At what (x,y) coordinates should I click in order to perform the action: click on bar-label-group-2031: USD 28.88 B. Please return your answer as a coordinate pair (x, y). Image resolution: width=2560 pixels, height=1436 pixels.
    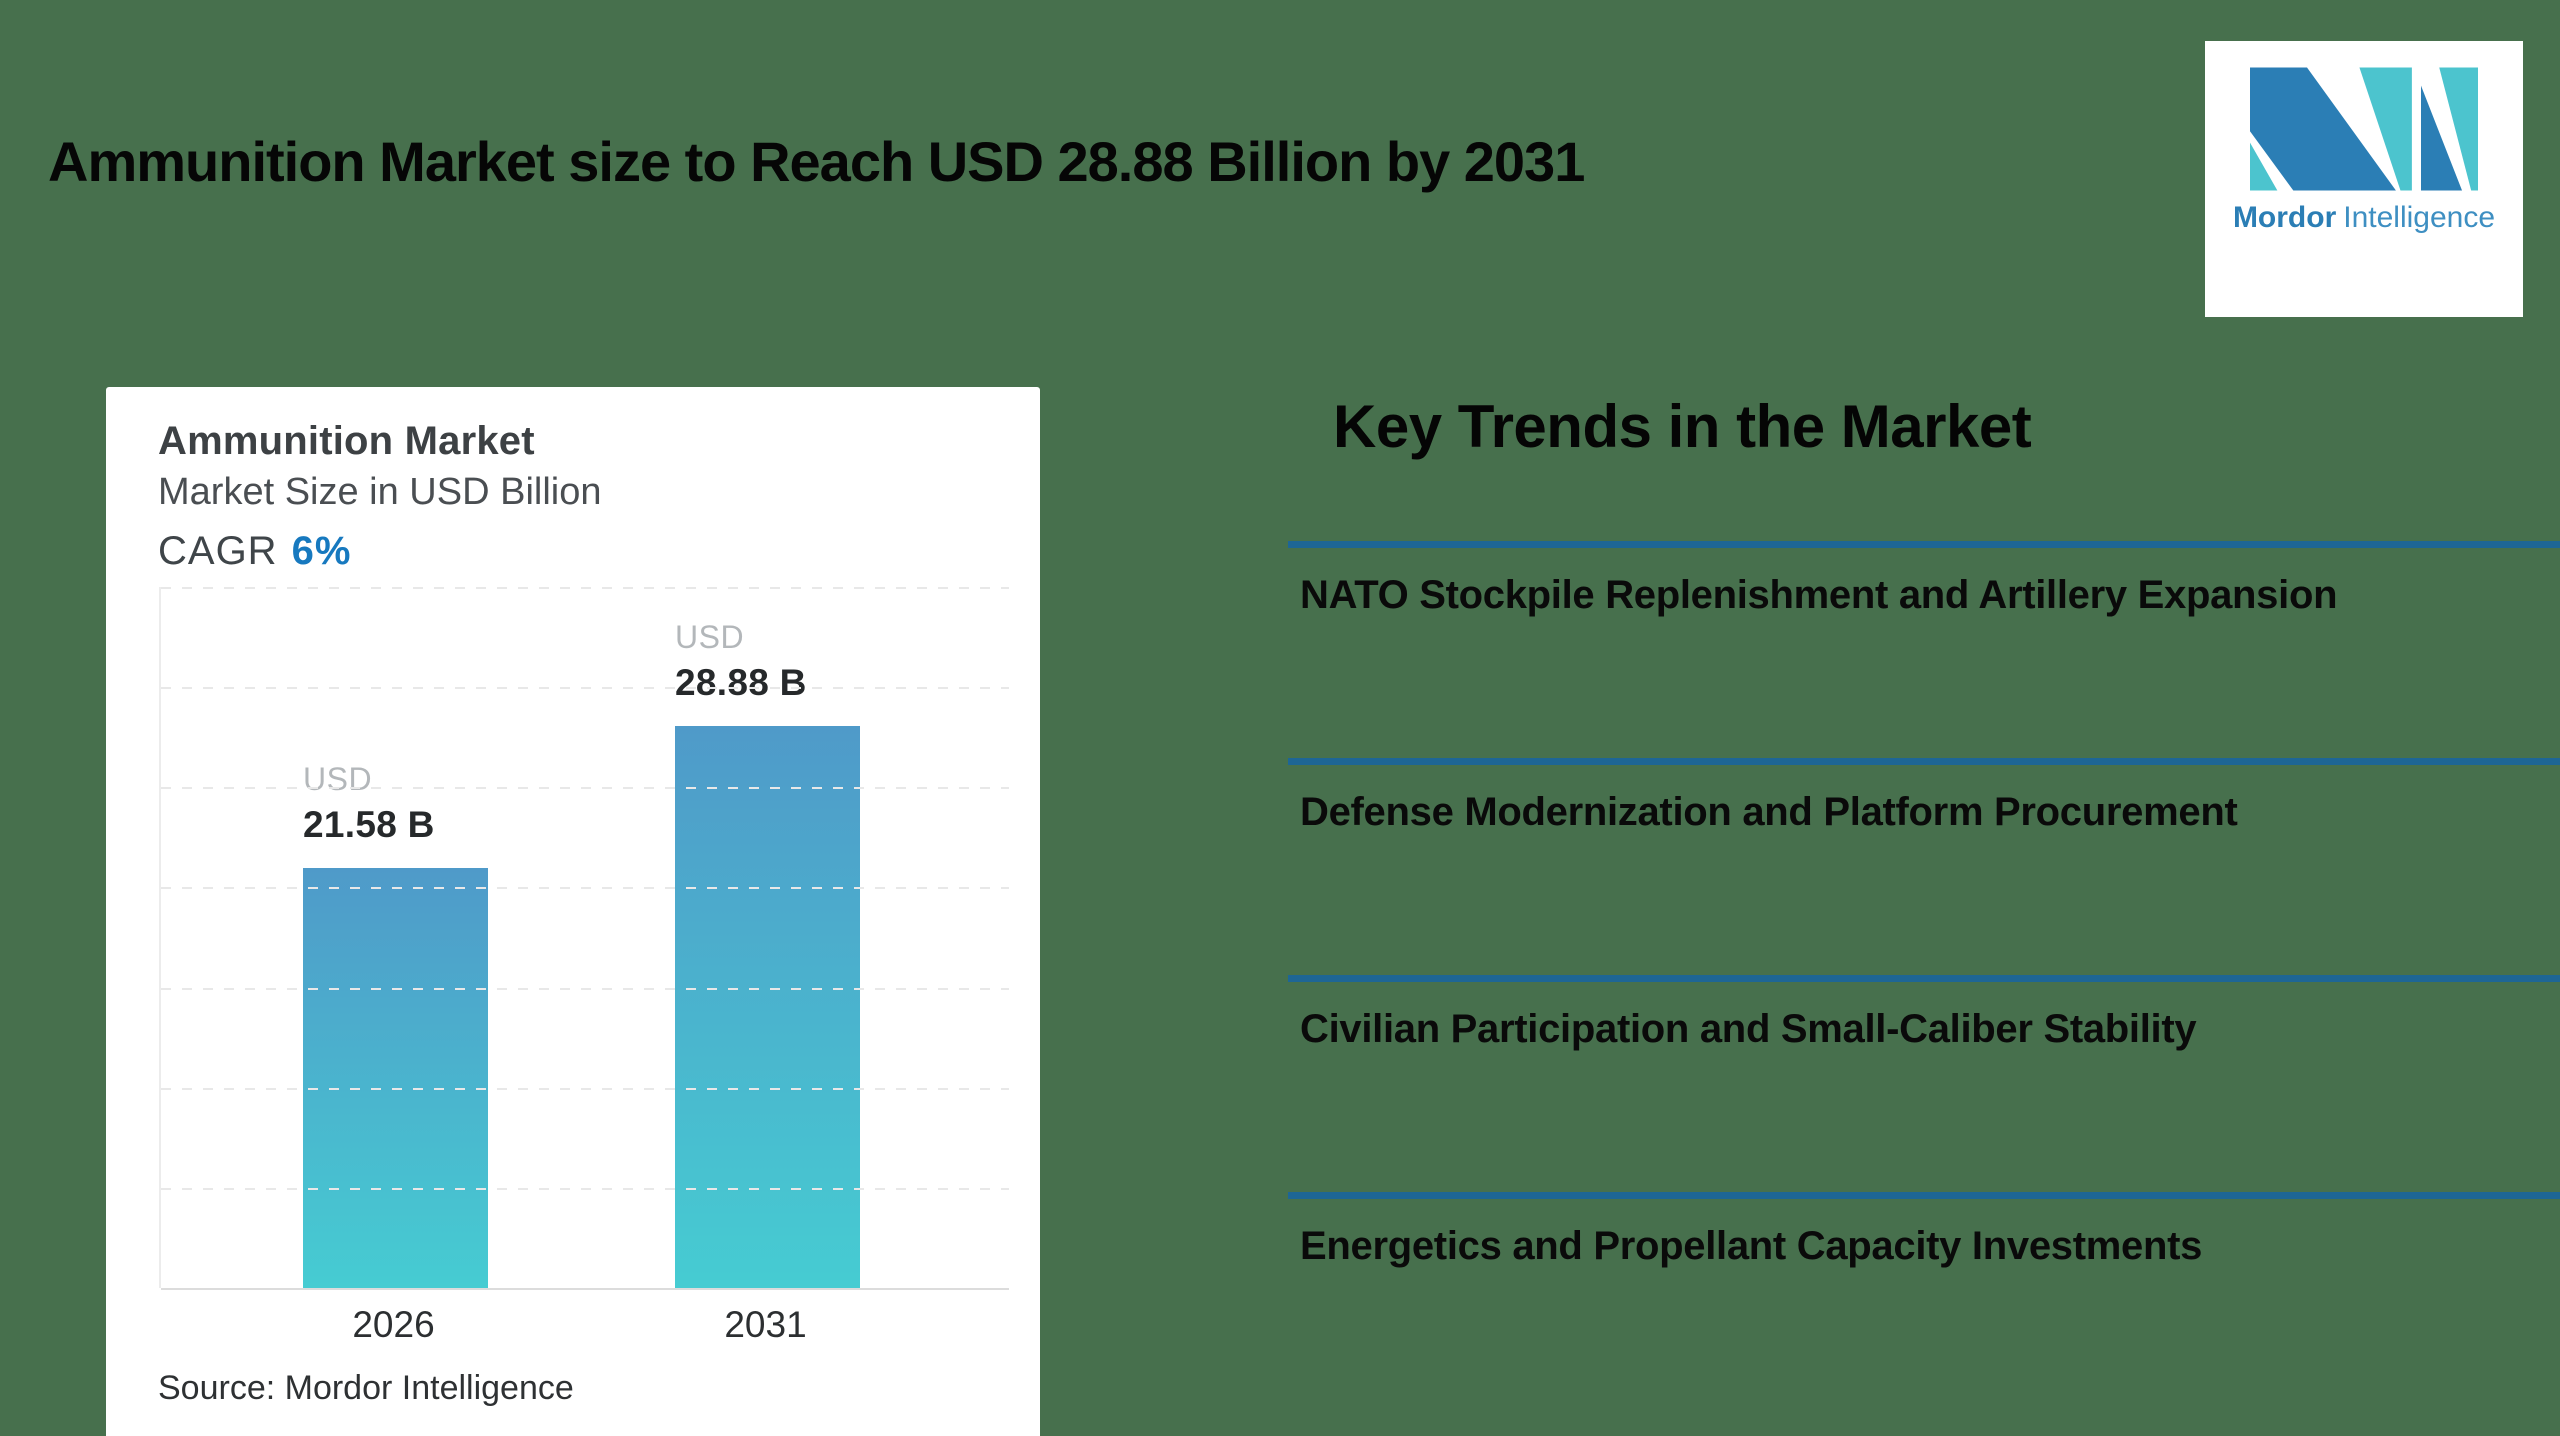
    Looking at the image, I should click on (825, 661).